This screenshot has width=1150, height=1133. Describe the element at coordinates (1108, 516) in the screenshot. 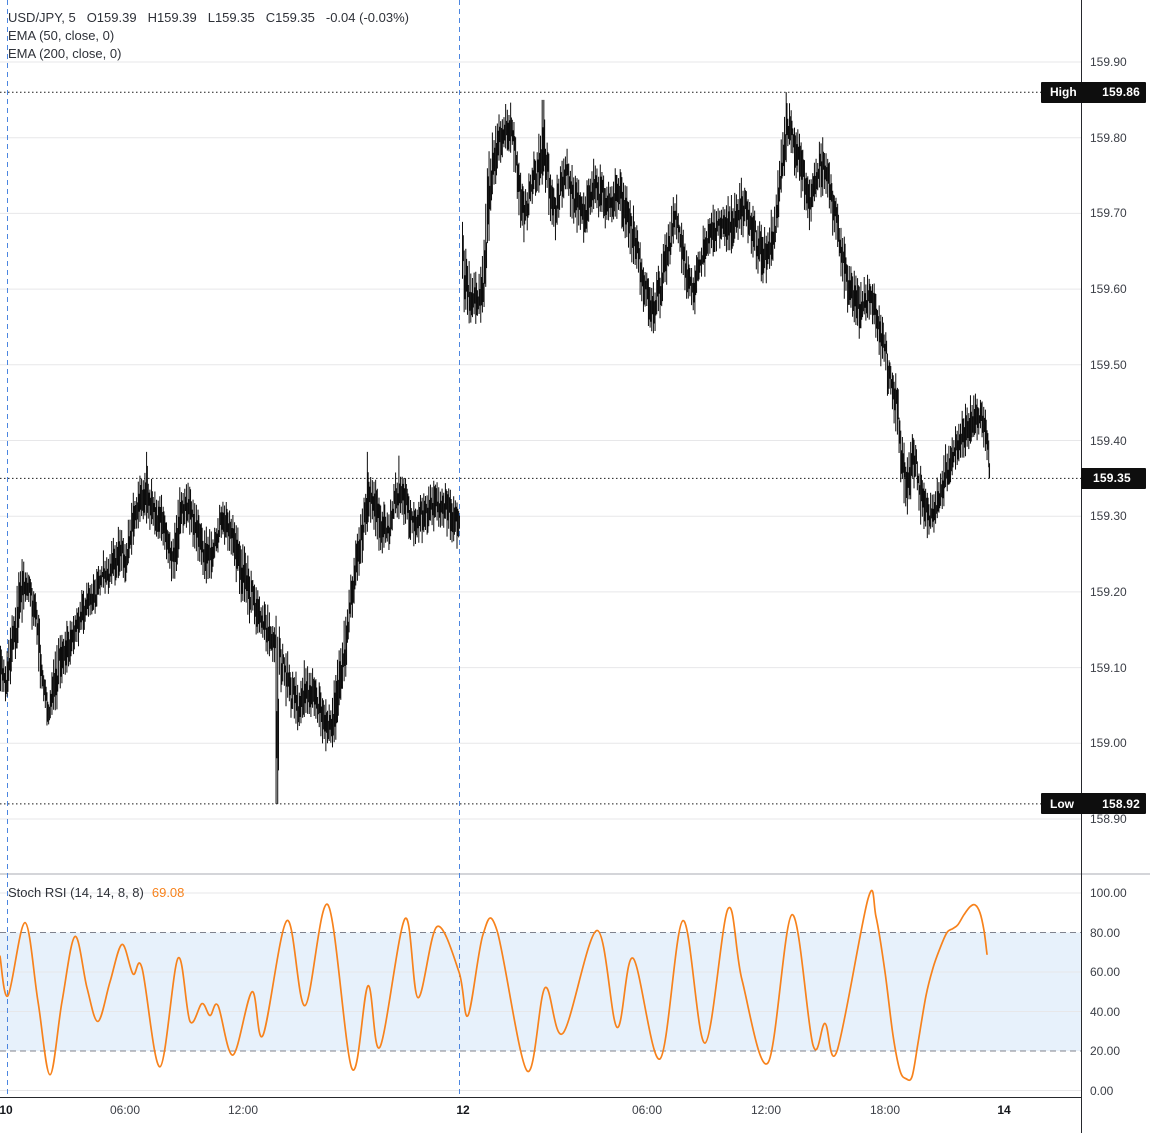

I see `price-tick-label: 159.30` at that location.